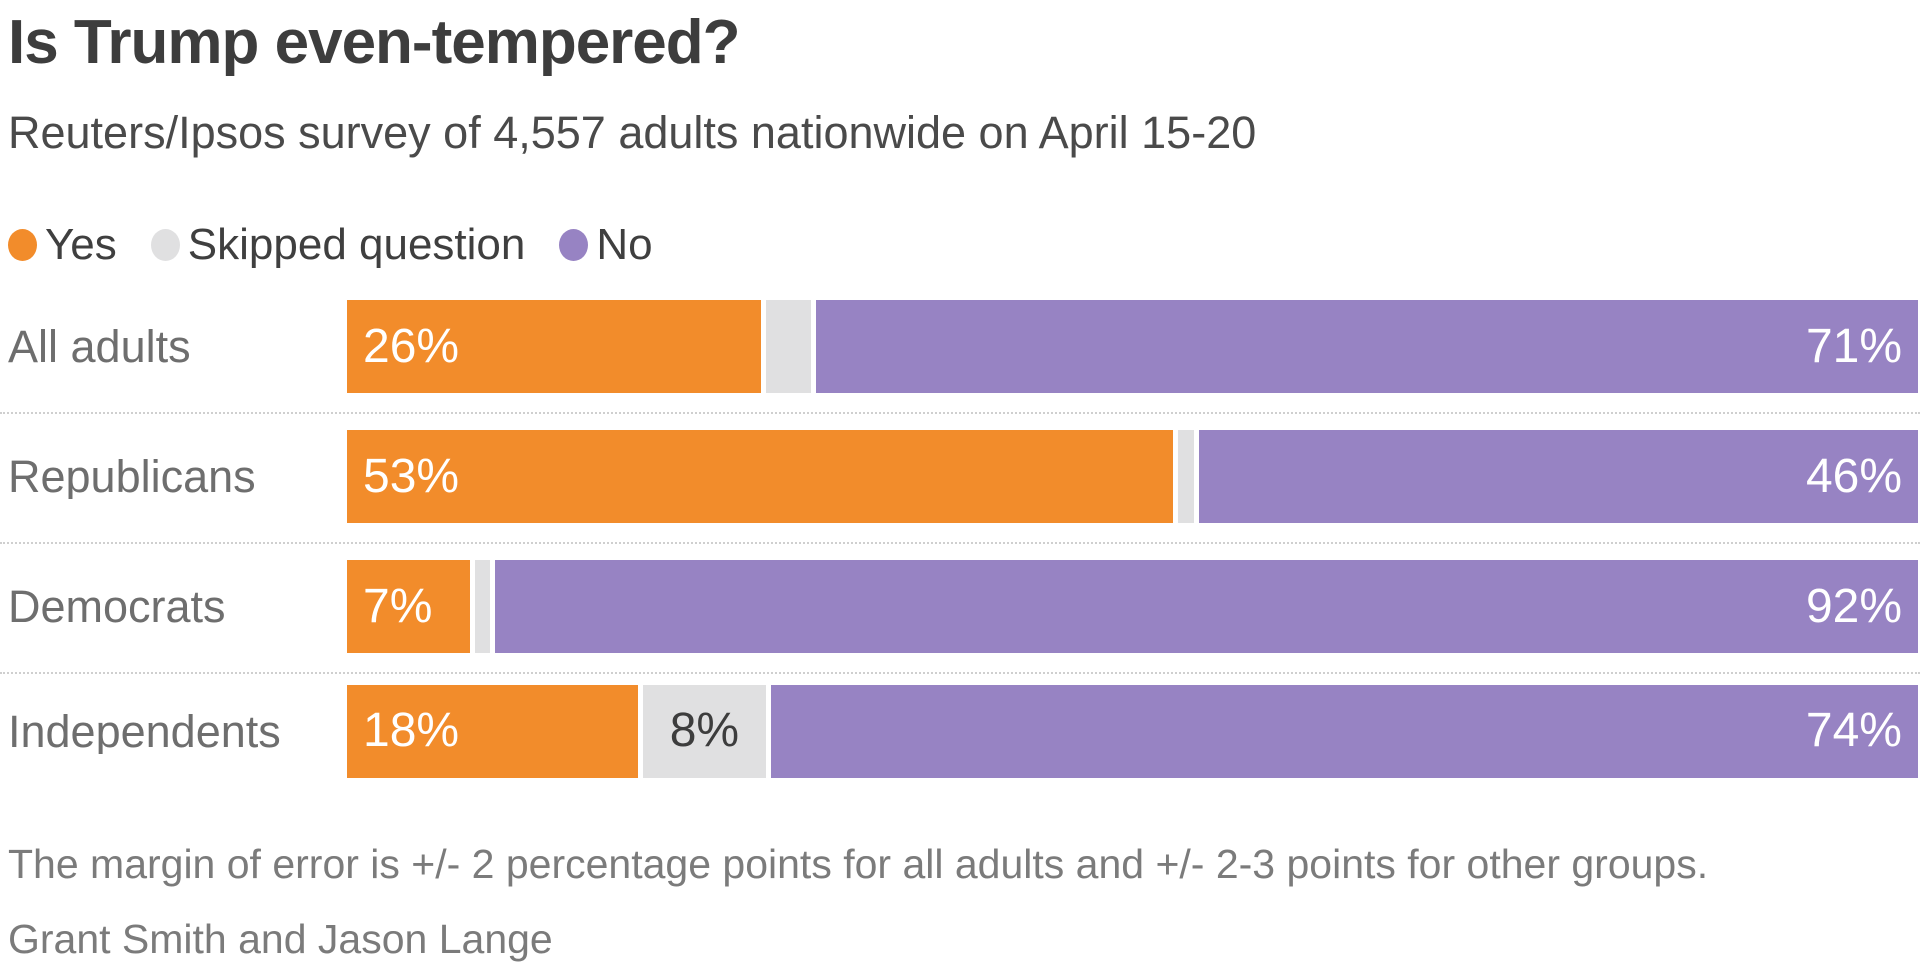 The width and height of the screenshot is (1920, 970). Describe the element at coordinates (144, 731) in the screenshot. I see `category-label: Independents` at that location.